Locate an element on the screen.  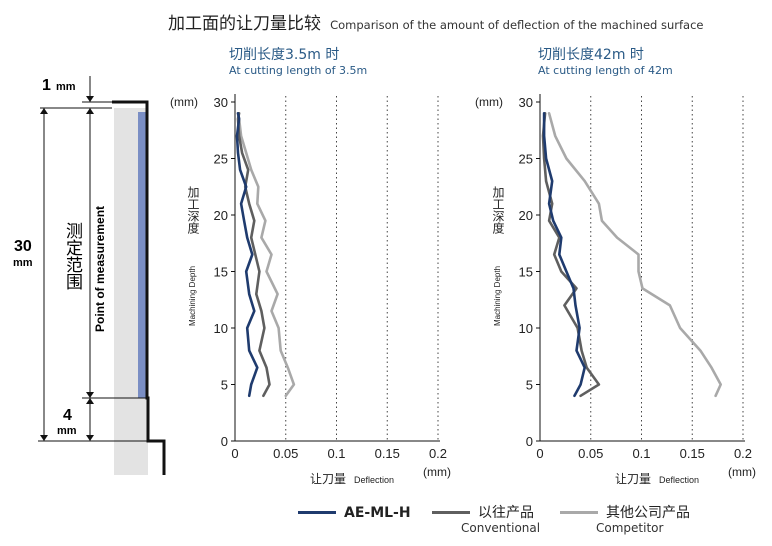
right-y-axis-label-en: Machining Depth is located at coordinates (497, 296).